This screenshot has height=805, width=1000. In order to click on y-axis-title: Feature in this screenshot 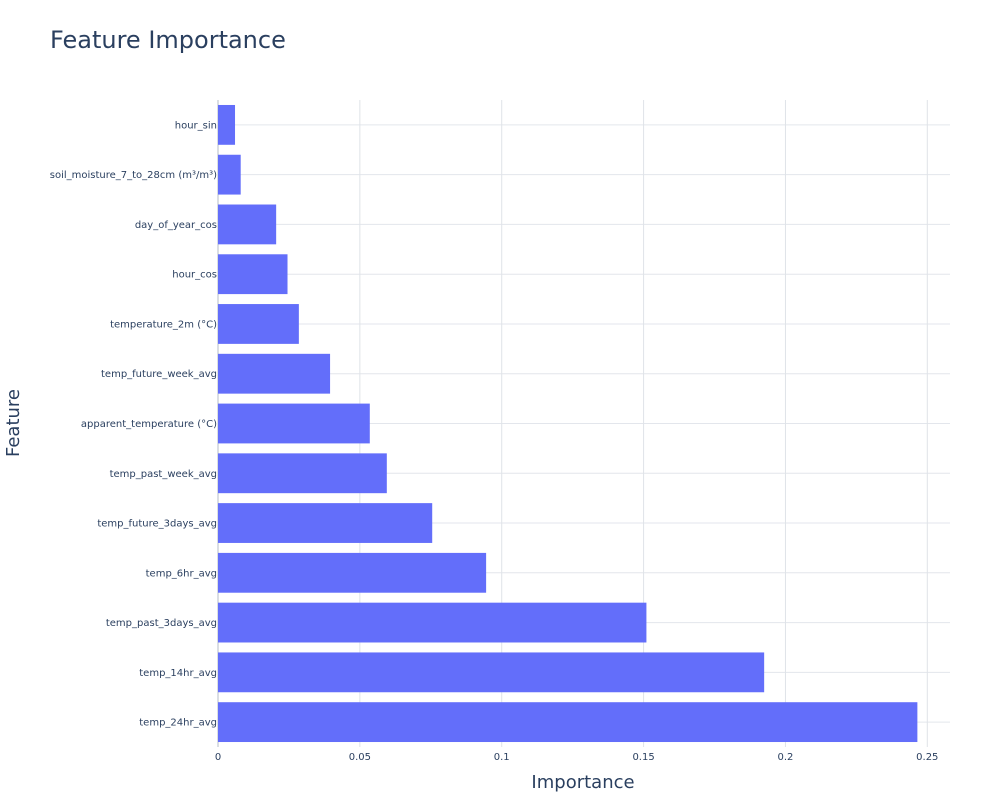, I will do `click(13, 423)`.